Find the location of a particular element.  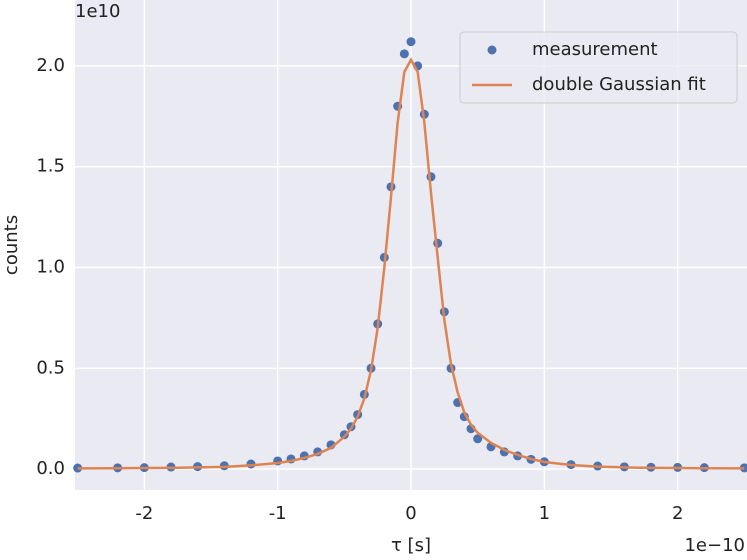

x-tick-label: 2 is located at coordinates (677, 513).